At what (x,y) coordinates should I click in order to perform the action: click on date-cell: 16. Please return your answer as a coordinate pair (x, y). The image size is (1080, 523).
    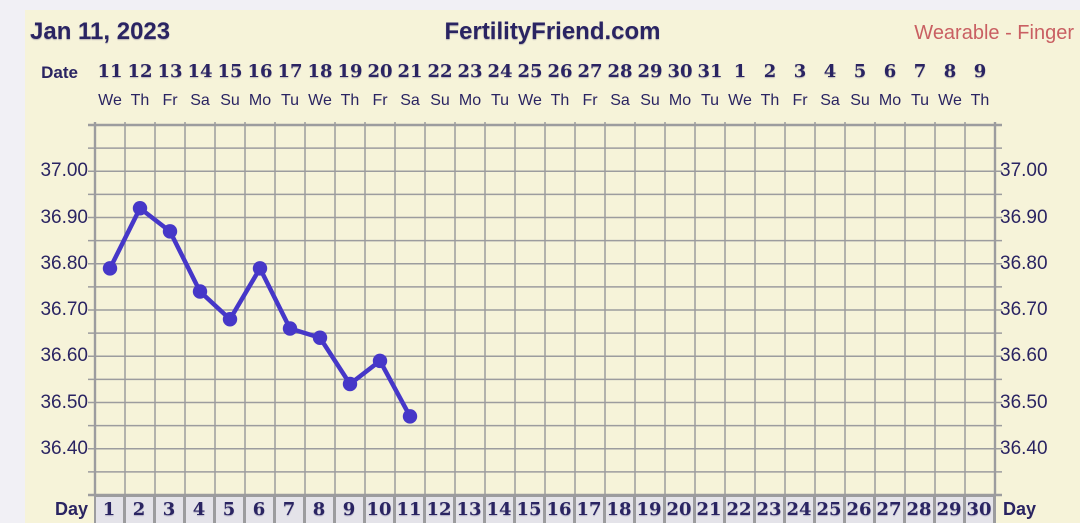
    Looking at the image, I should click on (260, 71).